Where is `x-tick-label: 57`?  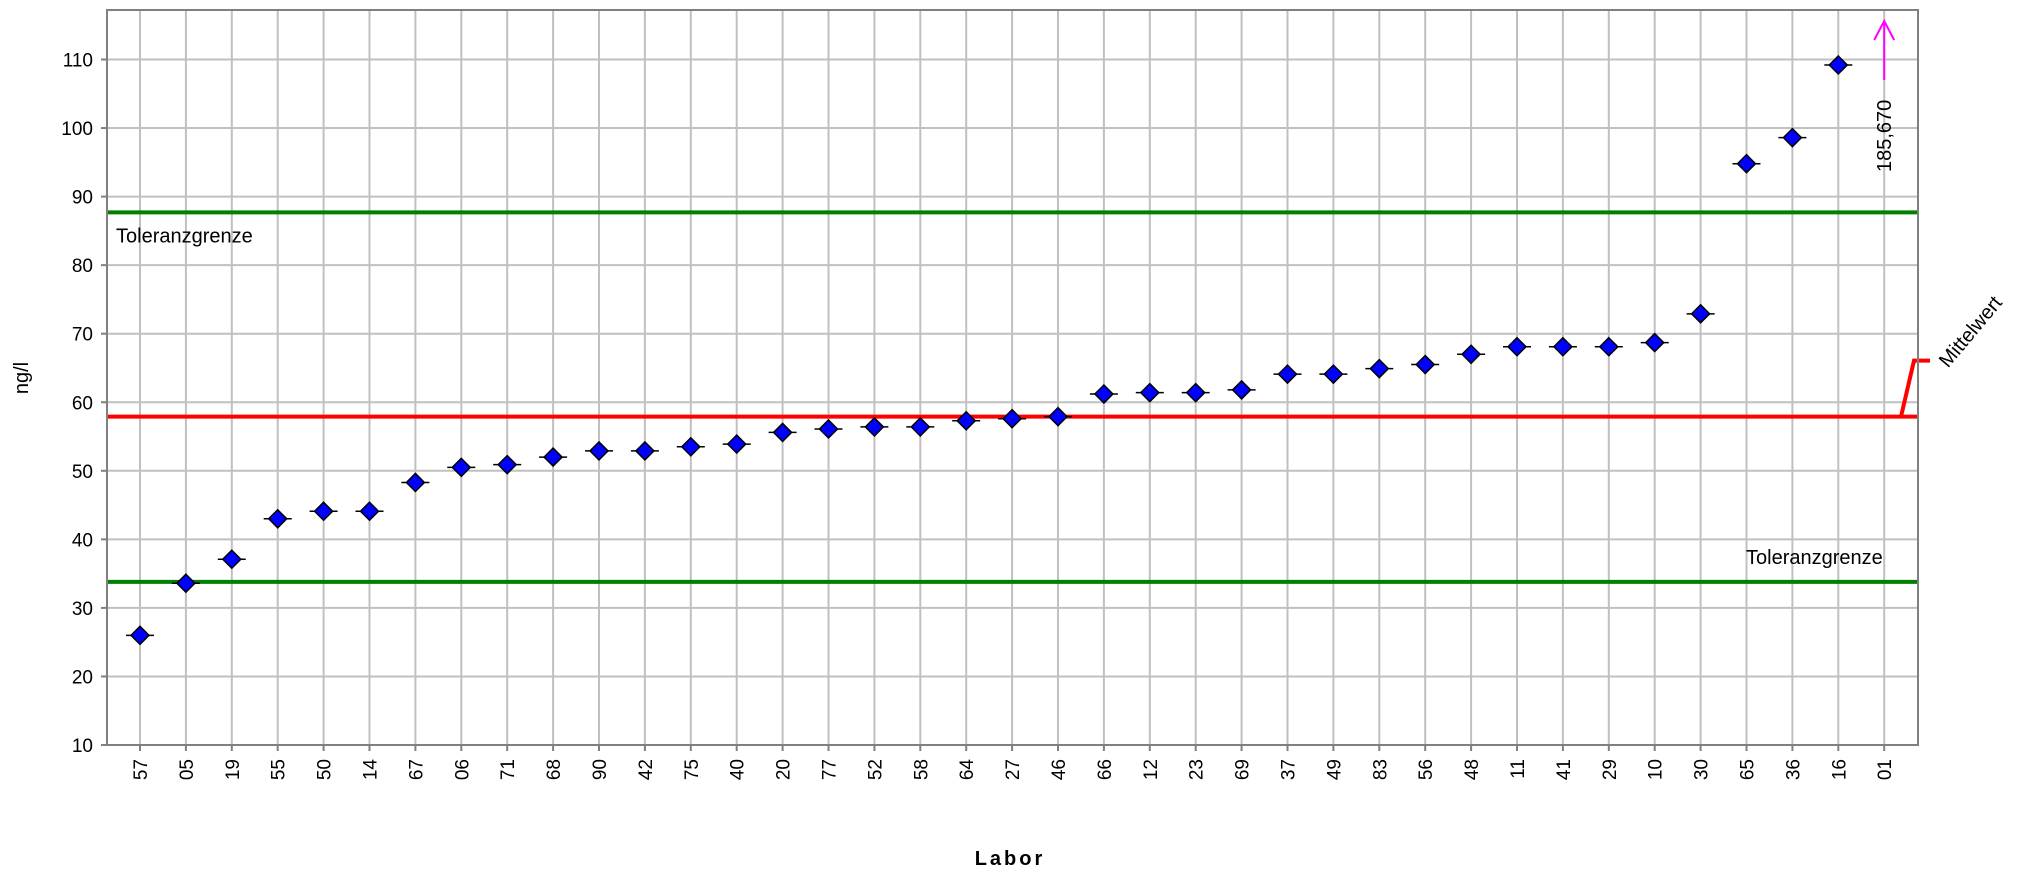
x-tick-label: 57 is located at coordinates (141, 769).